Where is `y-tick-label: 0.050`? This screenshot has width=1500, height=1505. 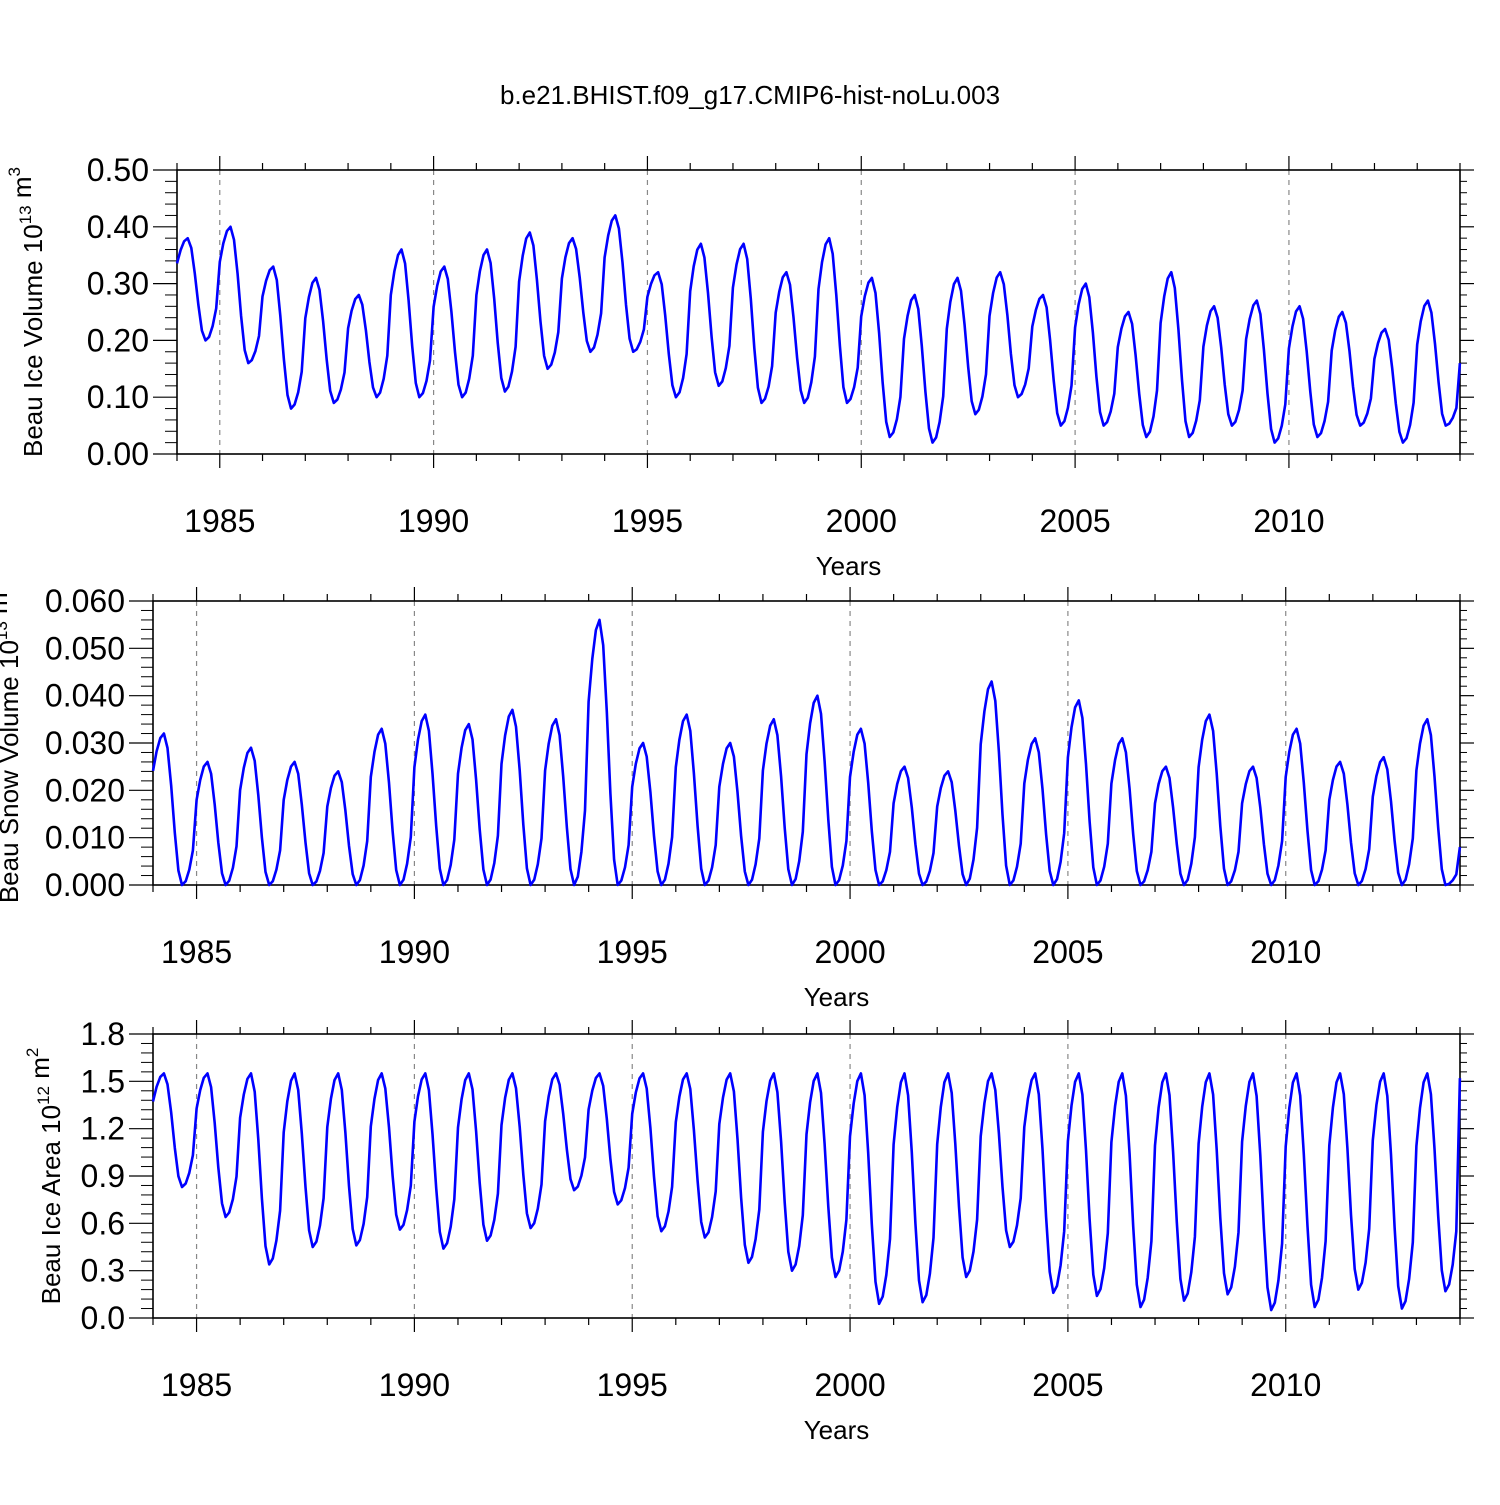 y-tick-label: 0.050 is located at coordinates (85, 648).